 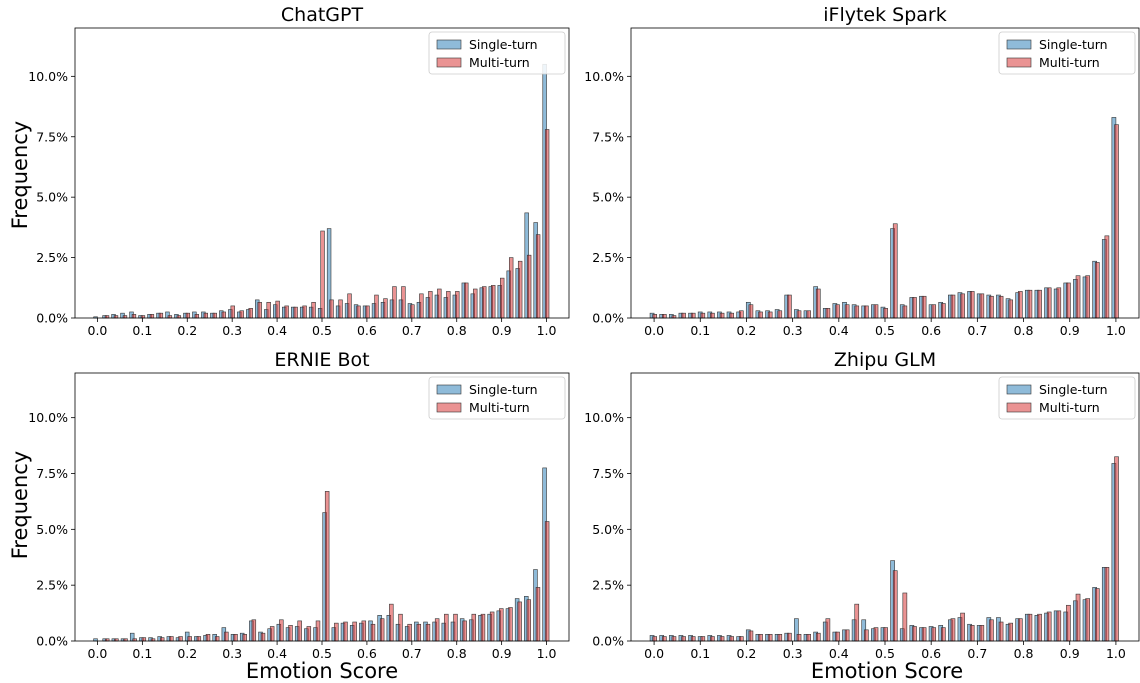 I want to click on legend: Single-turn Multi-turn, so click(x=1067, y=53).